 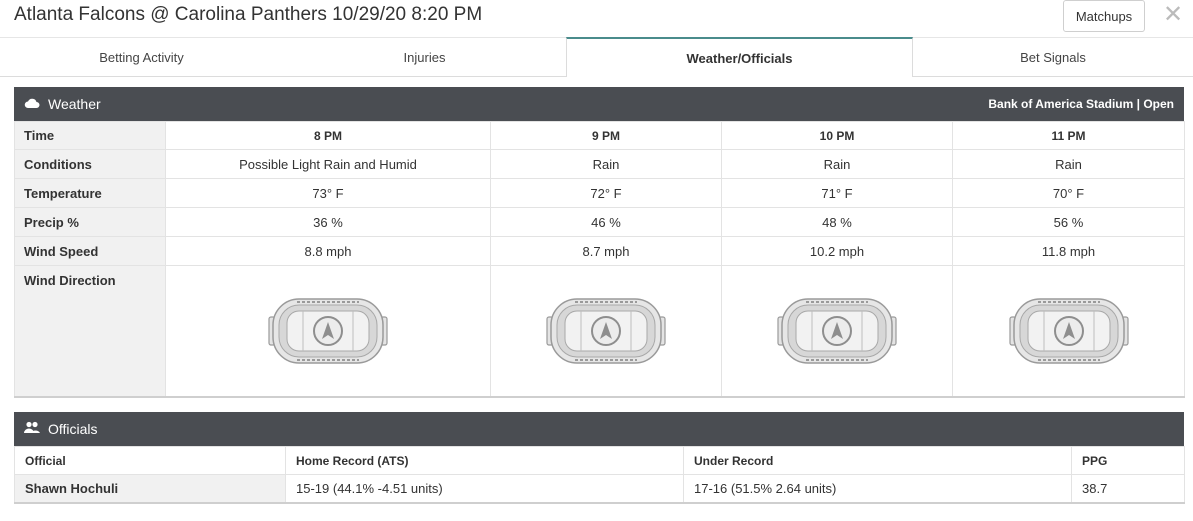 I want to click on ppg-cell: 38.7, so click(x=1128, y=488).